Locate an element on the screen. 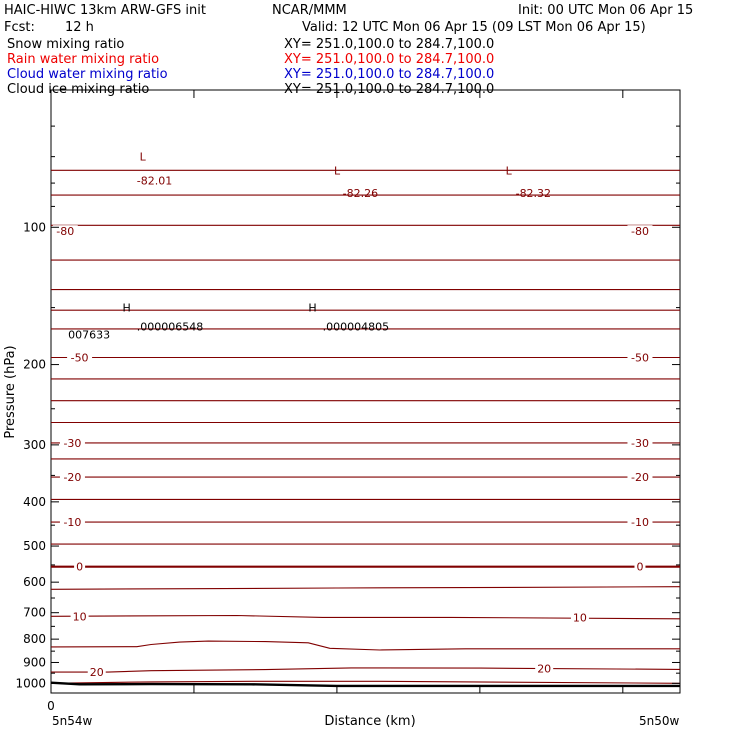 The height and width of the screenshot is (740, 740). y-axis-title: Pressure (hPa) is located at coordinates (10, 391).